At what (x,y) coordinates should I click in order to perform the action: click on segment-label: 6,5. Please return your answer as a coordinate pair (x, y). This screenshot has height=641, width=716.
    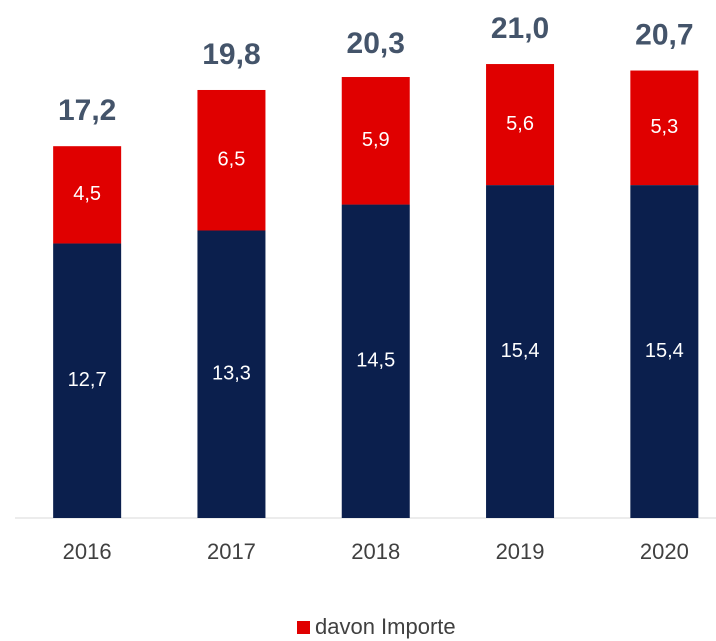
    Looking at the image, I should click on (232, 160).